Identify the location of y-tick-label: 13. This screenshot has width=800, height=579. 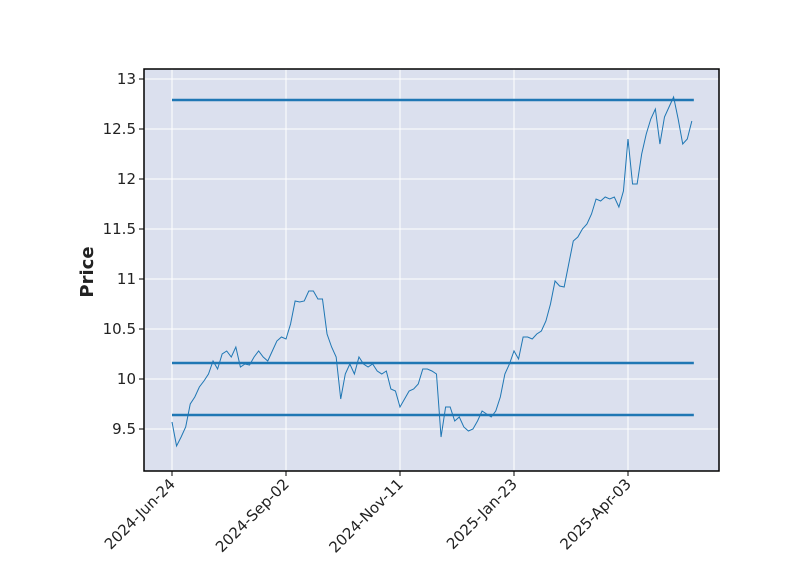
(126, 79).